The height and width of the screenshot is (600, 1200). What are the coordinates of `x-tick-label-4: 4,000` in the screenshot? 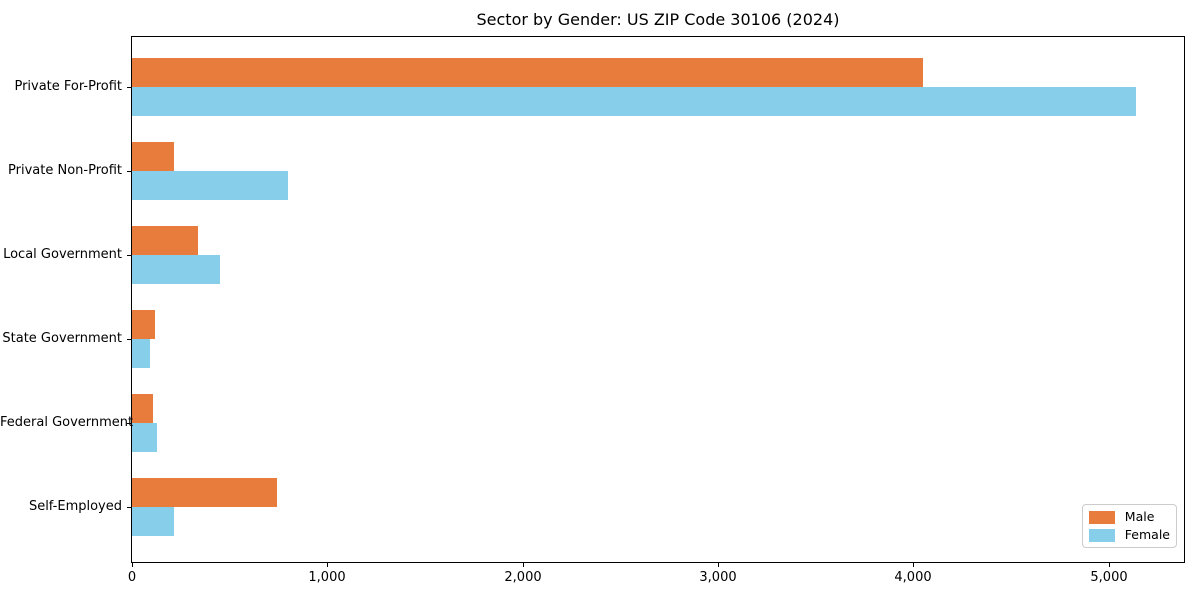 It's located at (913, 577).